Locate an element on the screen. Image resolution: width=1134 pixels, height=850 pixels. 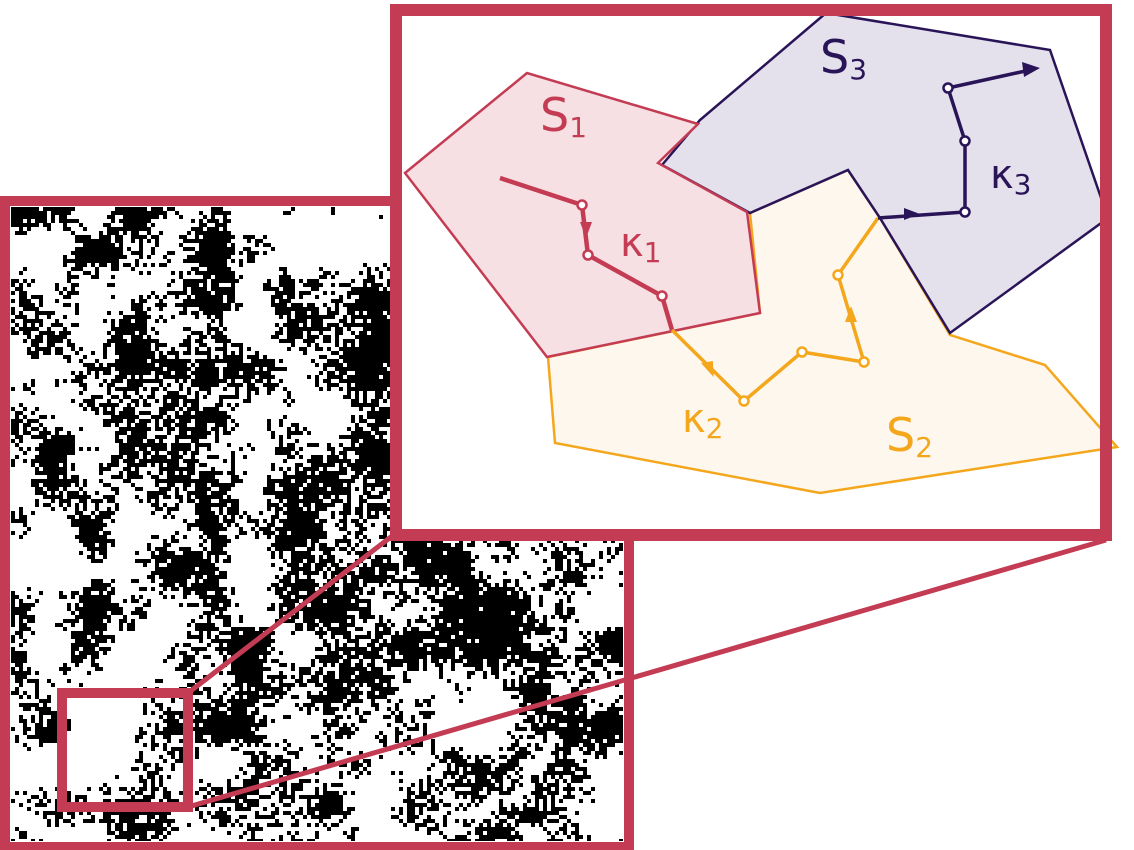
region-s1-label: S1 is located at coordinates (563, 116).